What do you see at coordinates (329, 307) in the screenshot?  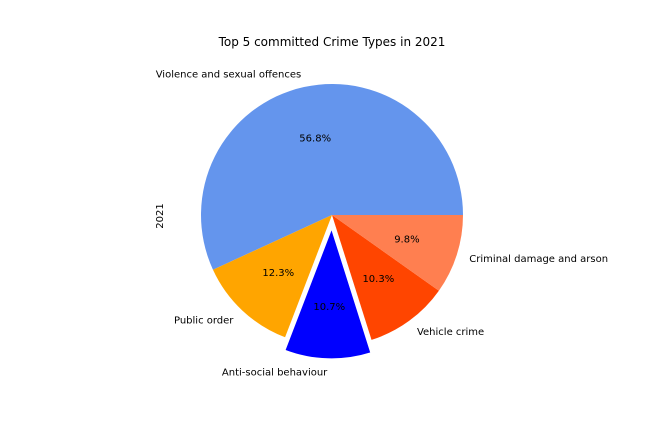 I see `slice-percent-label: 10.7%` at bounding box center [329, 307].